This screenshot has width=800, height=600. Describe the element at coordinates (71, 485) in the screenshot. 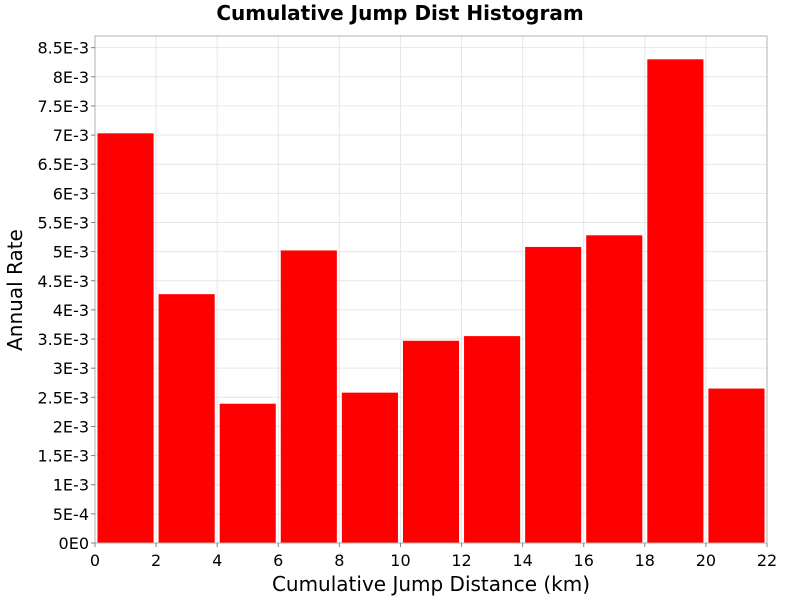

I see `y-tick-label: 1E-3` at that location.